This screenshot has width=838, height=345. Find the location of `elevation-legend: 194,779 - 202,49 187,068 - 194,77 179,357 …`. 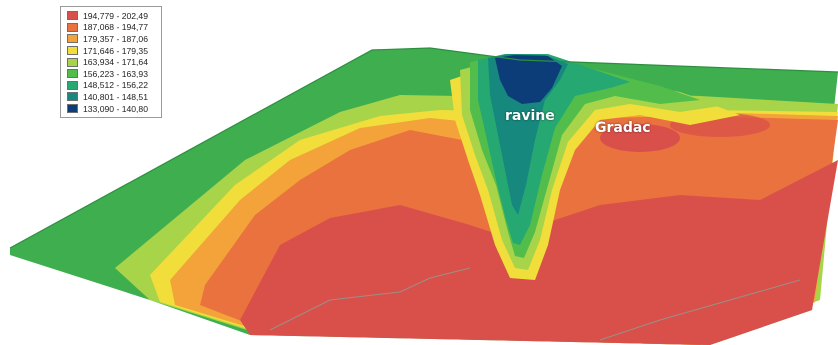

elevation-legend: 194,779 - 202,49 187,068 - 194,77 179,357 … is located at coordinates (111, 62).